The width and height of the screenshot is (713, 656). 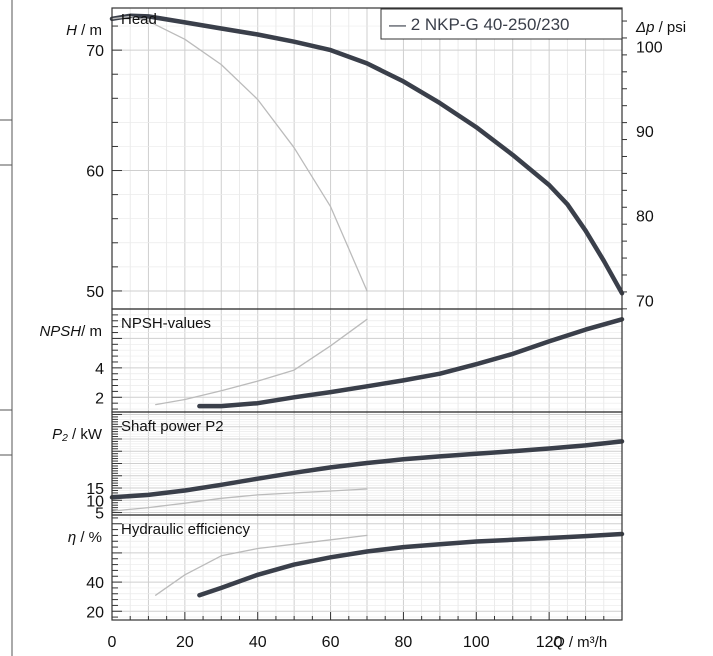 What do you see at coordinates (261, 362) in the screenshot?
I see `secondary-curve-npsh` at bounding box center [261, 362].